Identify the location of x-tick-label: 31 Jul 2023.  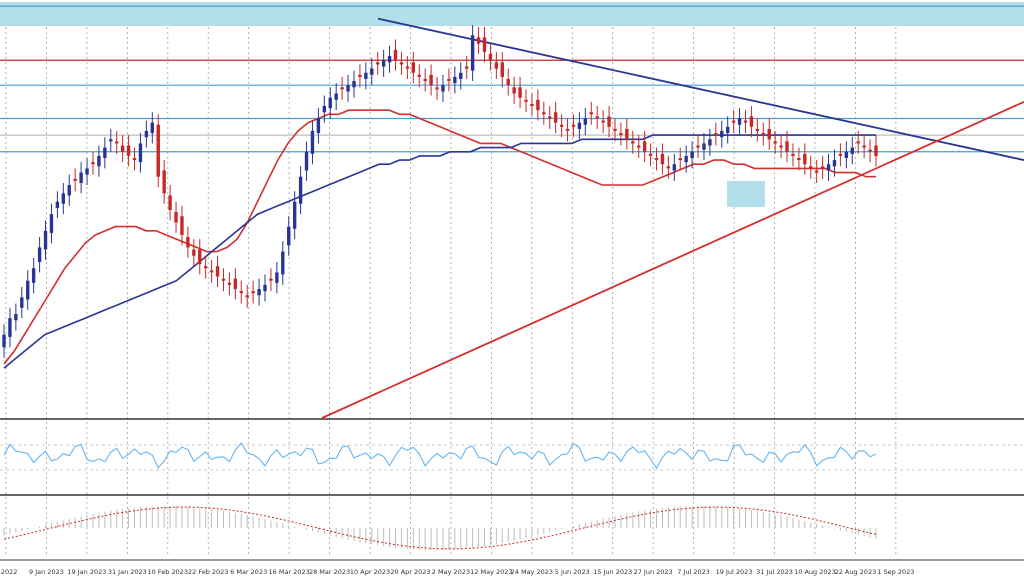
(774, 572).